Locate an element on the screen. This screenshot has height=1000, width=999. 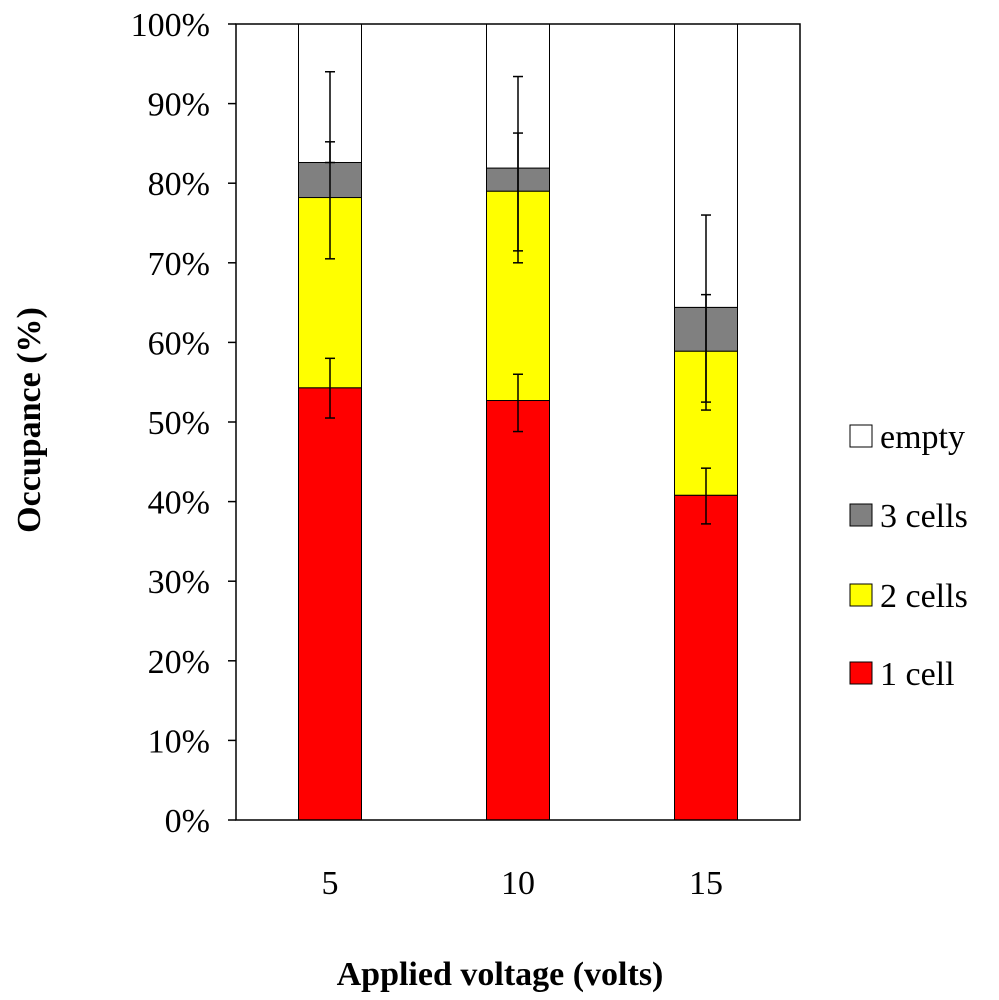
y-tick-label: 50% is located at coordinates (179, 423).